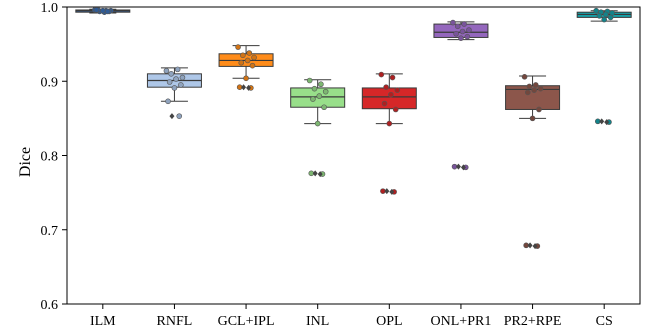 Image resolution: width=647 pixels, height=331 pixels. Describe the element at coordinates (50, 82) in the screenshot. I see `y-tick-label: 0.9` at that location.